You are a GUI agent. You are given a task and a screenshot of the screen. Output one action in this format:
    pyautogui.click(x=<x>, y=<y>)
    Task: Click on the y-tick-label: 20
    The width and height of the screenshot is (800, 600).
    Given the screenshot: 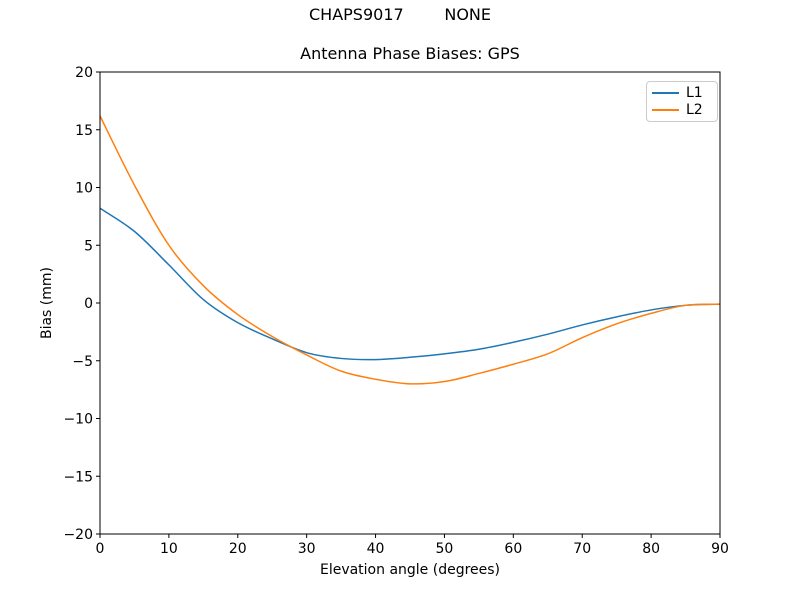 What is the action you would take?
    pyautogui.click(x=84, y=73)
    